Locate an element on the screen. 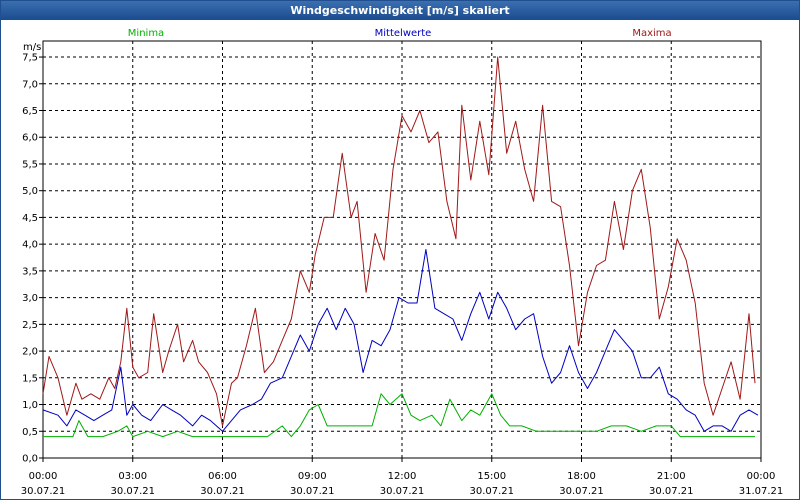  y-tick-label: 7,0 is located at coordinates (30, 84).